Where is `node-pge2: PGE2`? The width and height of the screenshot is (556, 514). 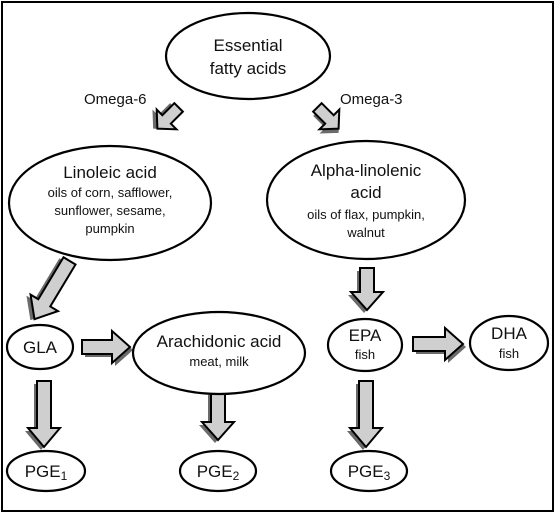
node-pge2: PGE2 is located at coordinates (218, 471).